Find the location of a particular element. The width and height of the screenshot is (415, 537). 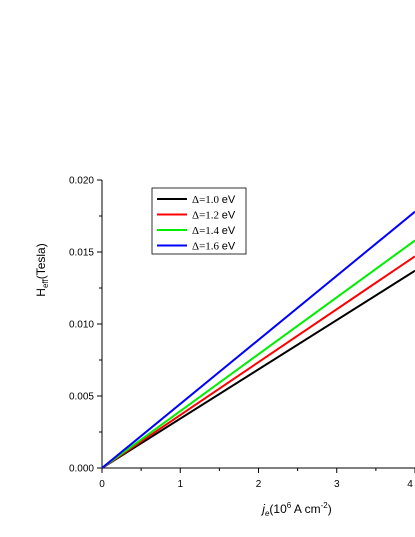

y-tick-label: 0.010 is located at coordinates (81, 325).